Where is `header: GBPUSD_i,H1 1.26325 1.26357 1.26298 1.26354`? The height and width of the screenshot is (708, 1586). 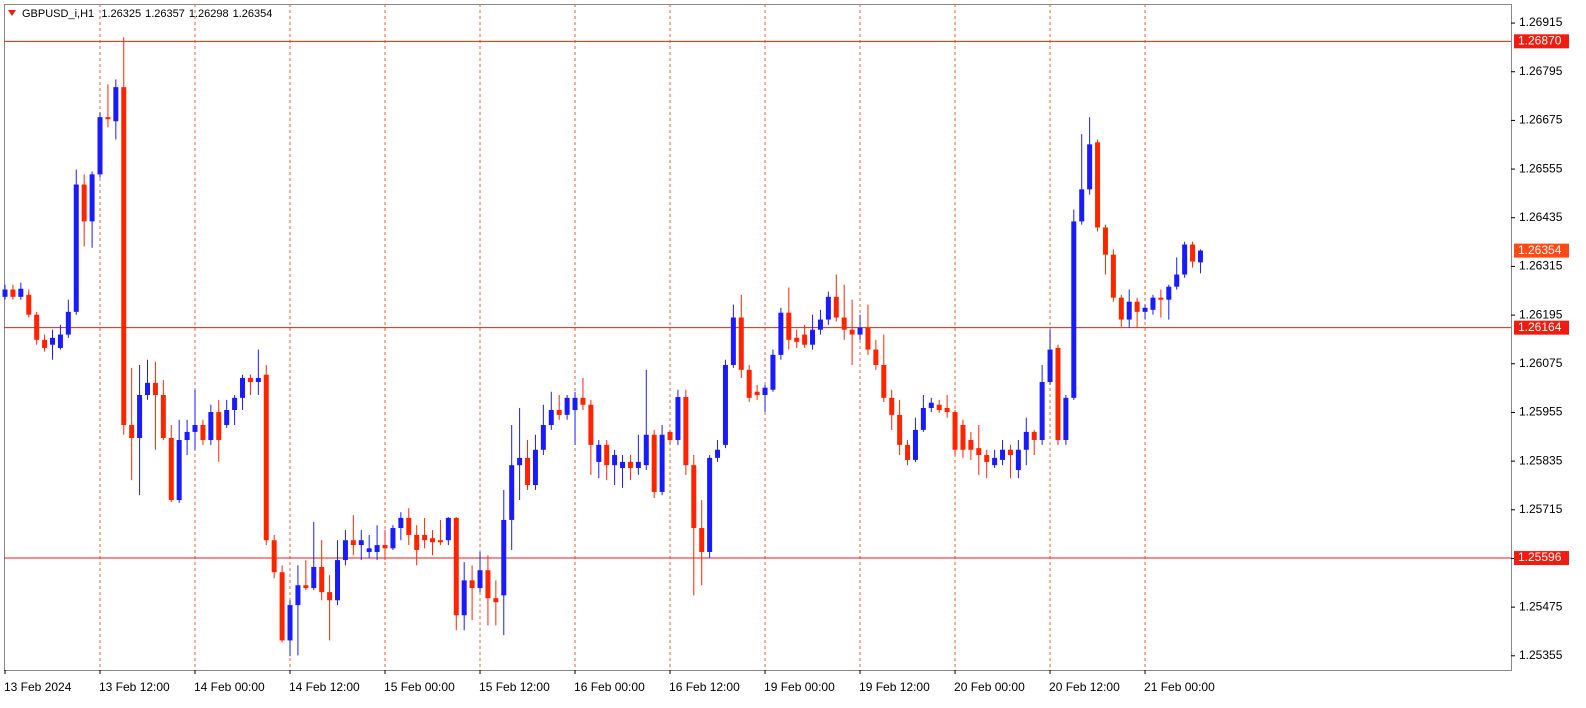
header: GBPUSD_i,H1 1.26325 1.26357 1.26298 1.26354 is located at coordinates (147, 14).